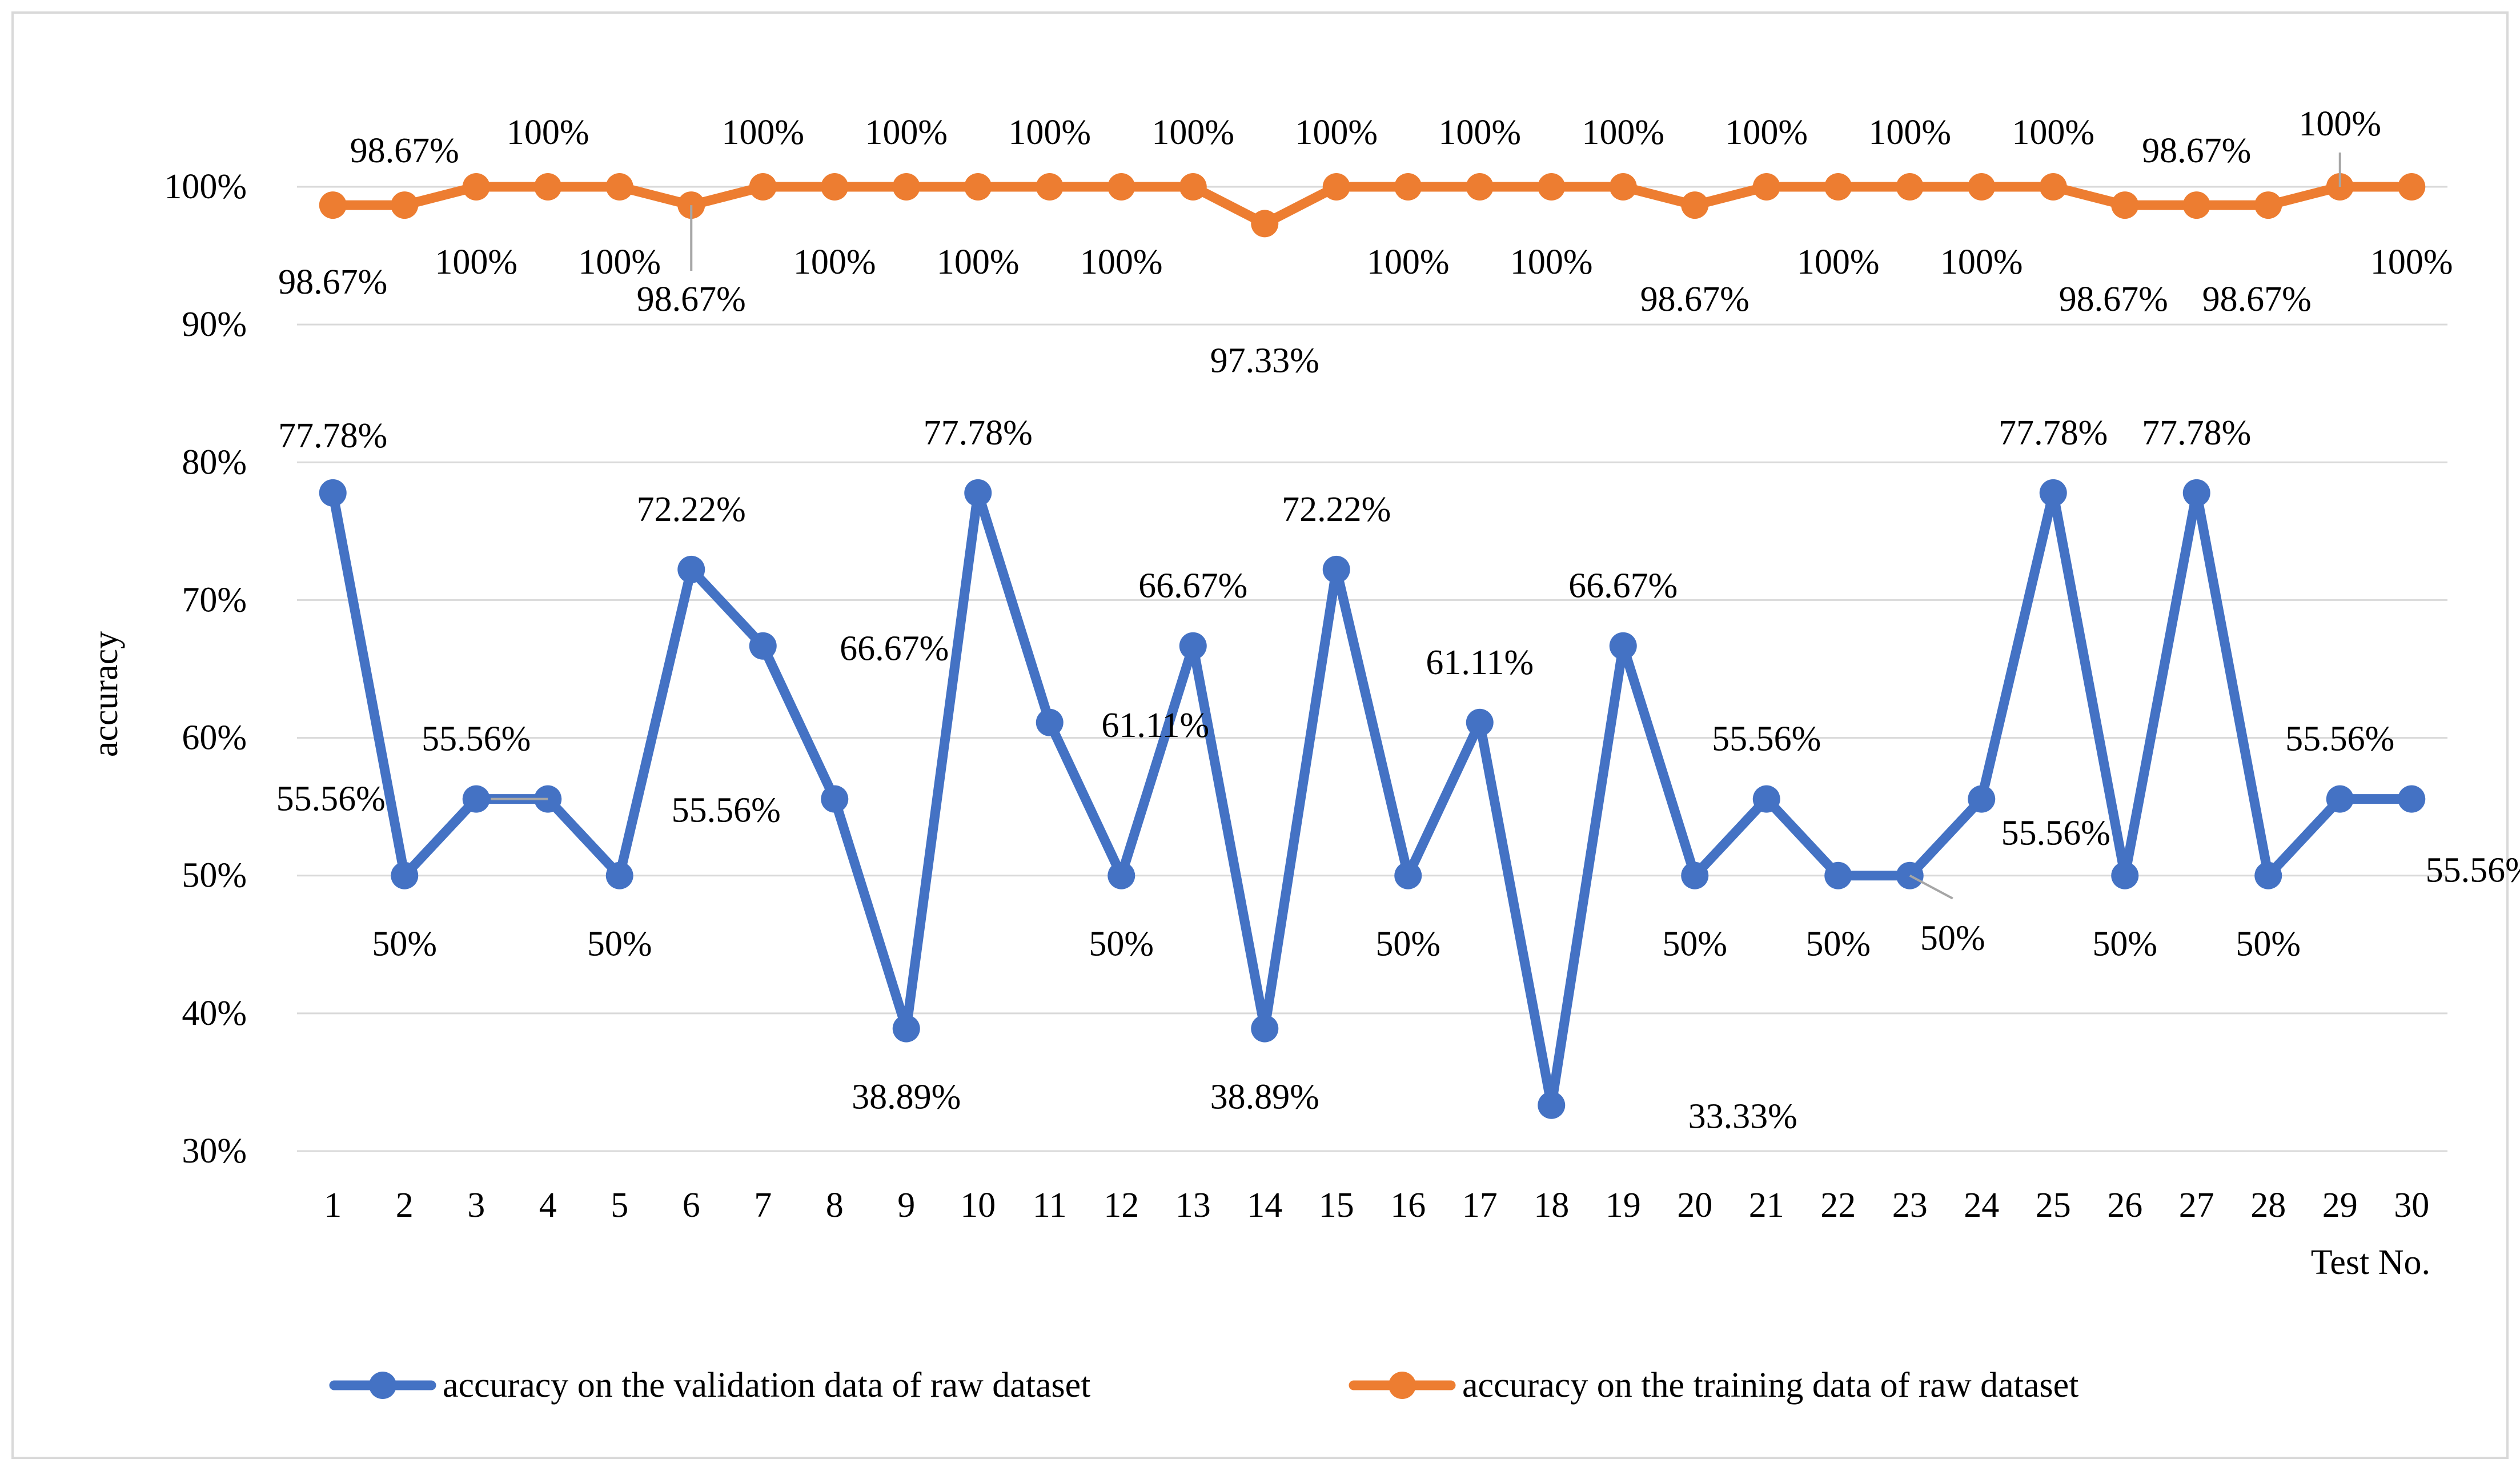 The image size is (2520, 1471). I want to click on x-tick-label: 29, so click(2340, 1206).